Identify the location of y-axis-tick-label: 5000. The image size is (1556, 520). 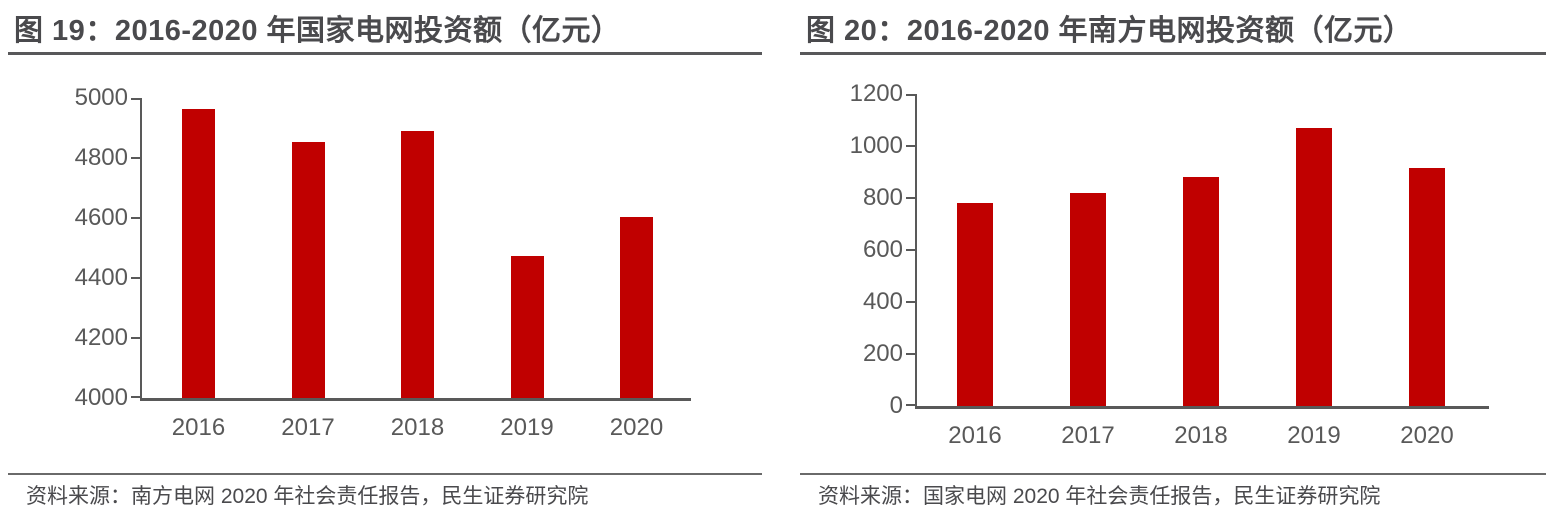
(101, 97).